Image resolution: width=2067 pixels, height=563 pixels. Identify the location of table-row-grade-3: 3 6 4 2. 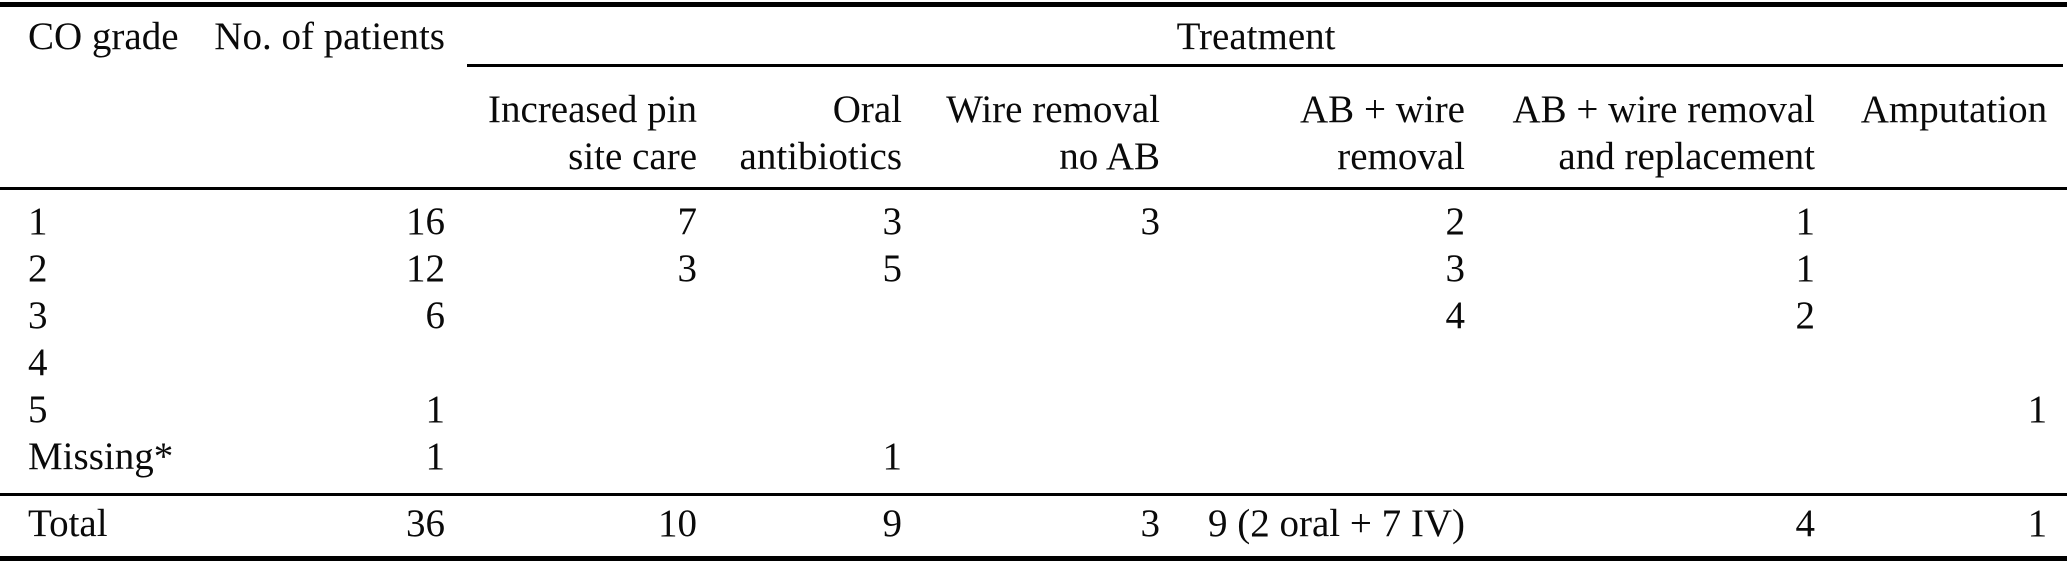
(1033, 315).